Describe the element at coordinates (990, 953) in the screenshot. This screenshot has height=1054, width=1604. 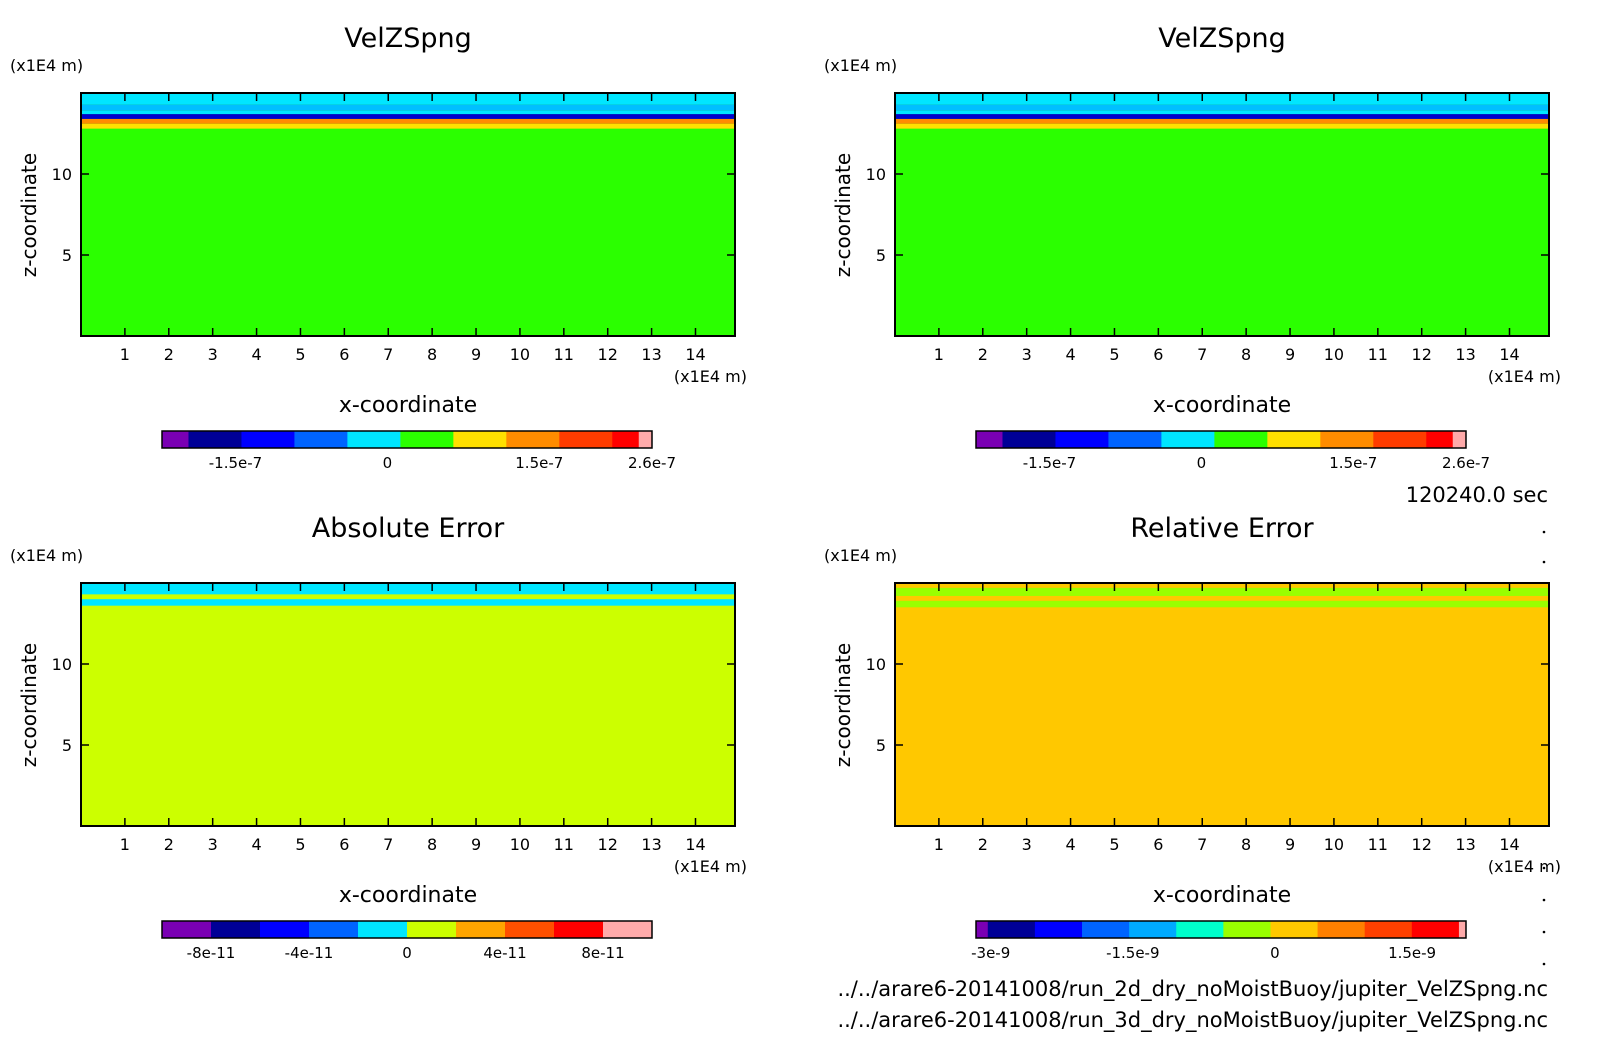
I see `colorbar-label: -3e-9` at that location.